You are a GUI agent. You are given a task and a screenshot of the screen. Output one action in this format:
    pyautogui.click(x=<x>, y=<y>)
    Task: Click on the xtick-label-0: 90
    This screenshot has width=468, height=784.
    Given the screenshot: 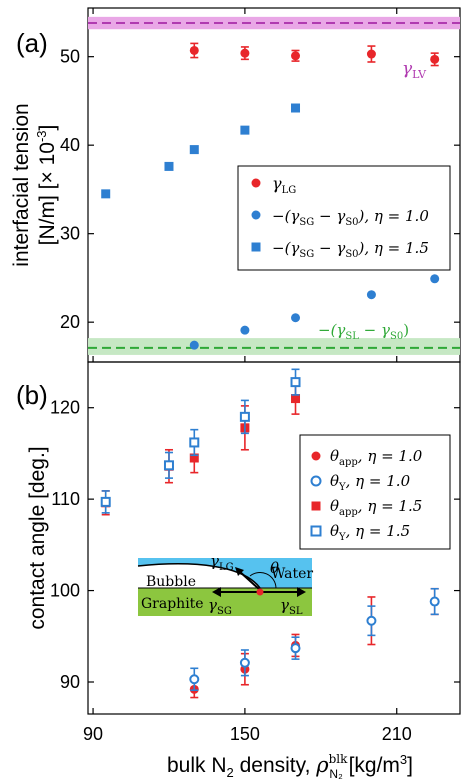 What is the action you would take?
    pyautogui.click(x=93, y=734)
    